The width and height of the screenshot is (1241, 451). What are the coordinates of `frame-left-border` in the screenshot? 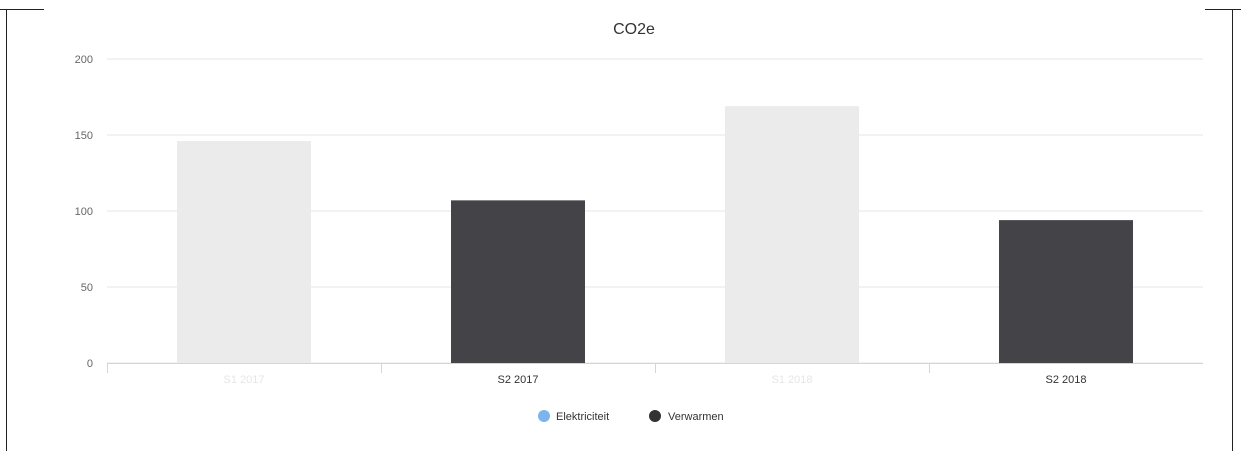 It's located at (6, 230).